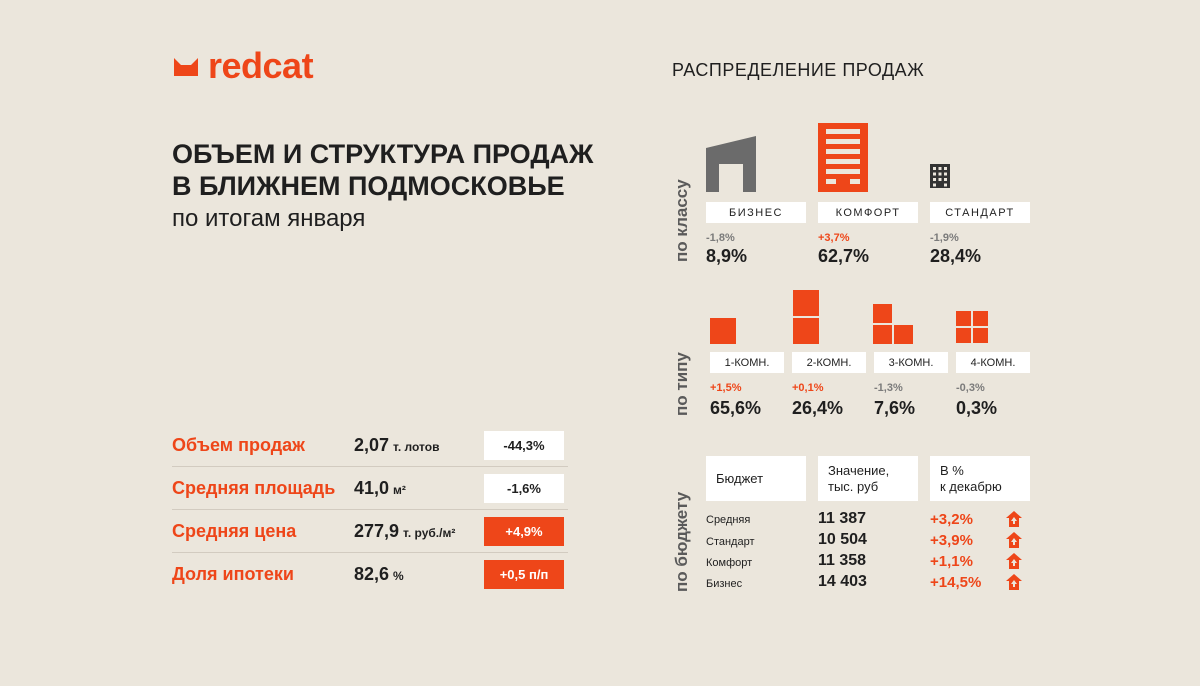  Describe the element at coordinates (419, 488) in the screenshot. I see `stat-value: 41,0 м²` at that location.